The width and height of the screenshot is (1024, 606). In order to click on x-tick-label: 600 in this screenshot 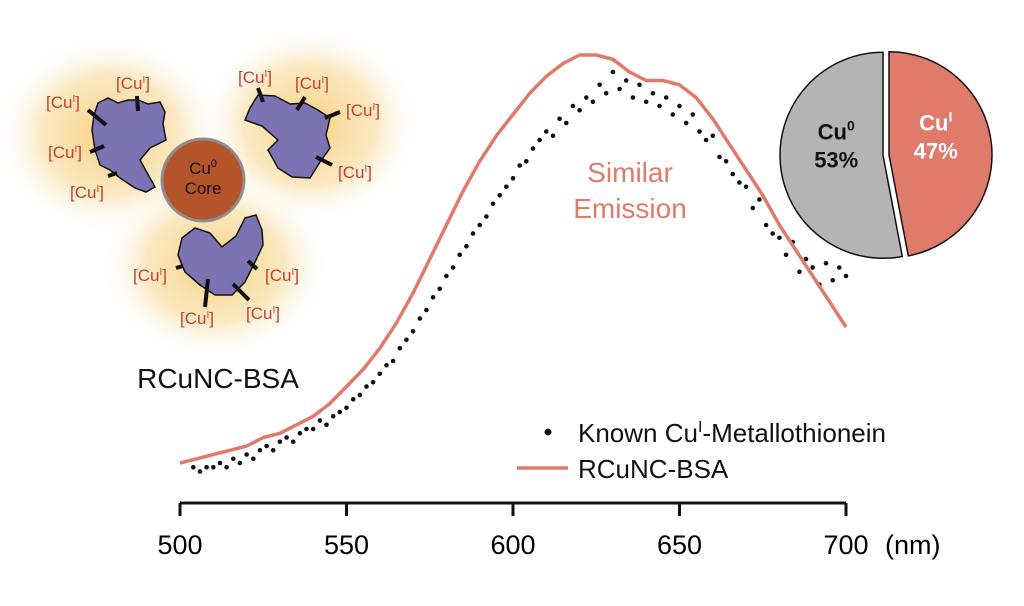, I will do `click(512, 545)`.